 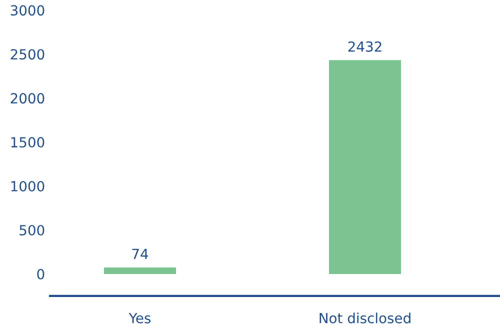 What do you see at coordinates (27, 186) in the screenshot?
I see `y-tick-label: 1000` at bounding box center [27, 186].